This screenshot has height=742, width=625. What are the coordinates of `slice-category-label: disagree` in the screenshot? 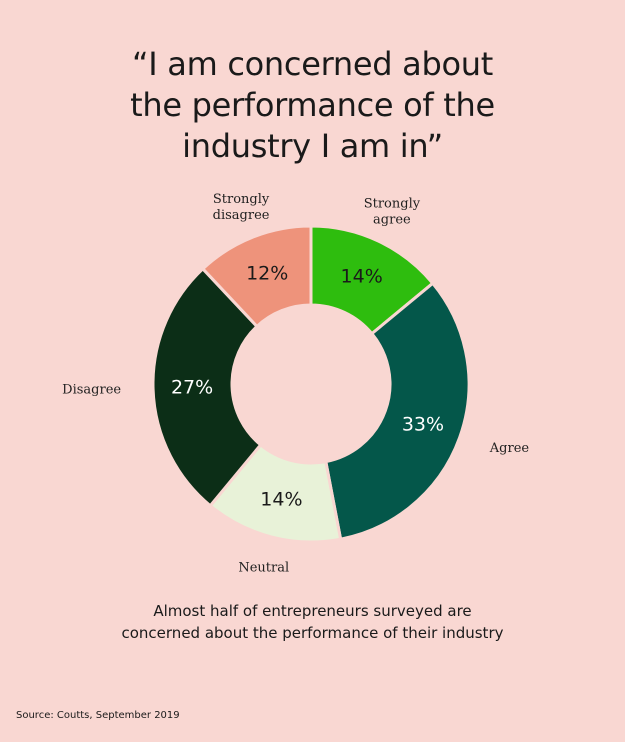 It's located at (241, 215).